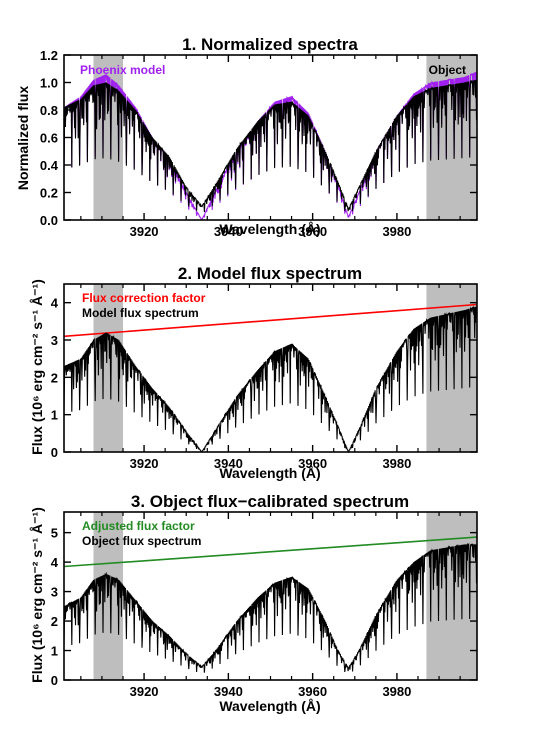 This screenshot has width=541, height=743. I want to click on legend-object: Object, so click(447, 70).